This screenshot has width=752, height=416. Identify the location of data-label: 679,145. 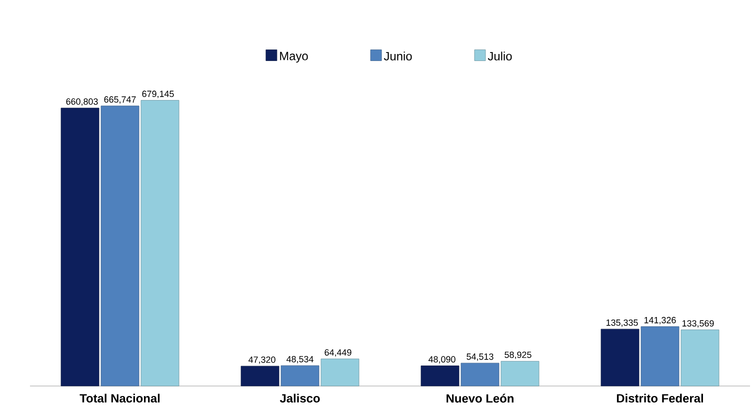
(158, 94).